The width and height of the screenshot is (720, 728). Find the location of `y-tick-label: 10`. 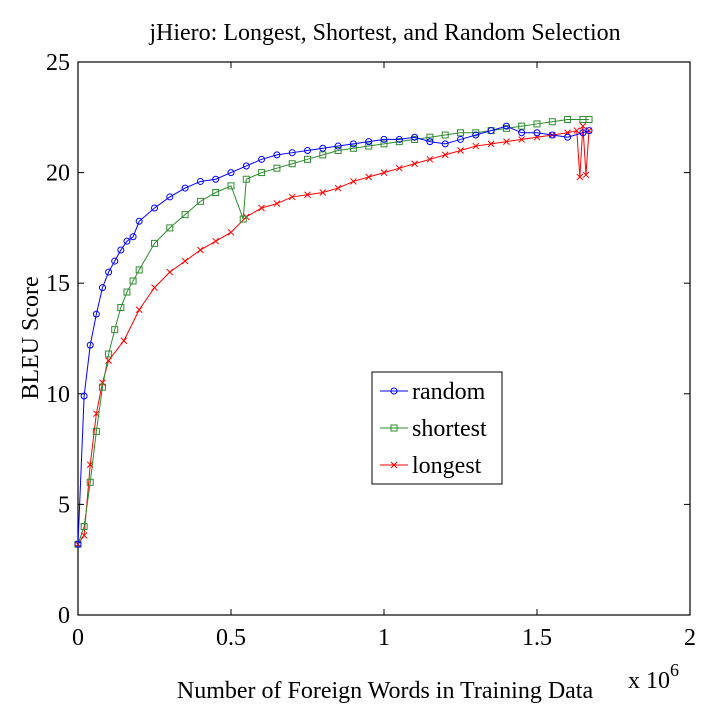

y-tick-label: 10 is located at coordinates (58, 395).